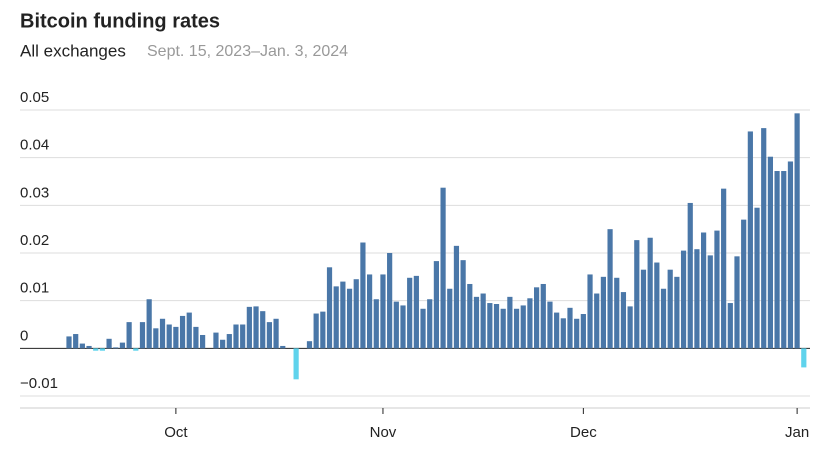  I want to click on y-tick-label: 0.04, so click(34, 145).